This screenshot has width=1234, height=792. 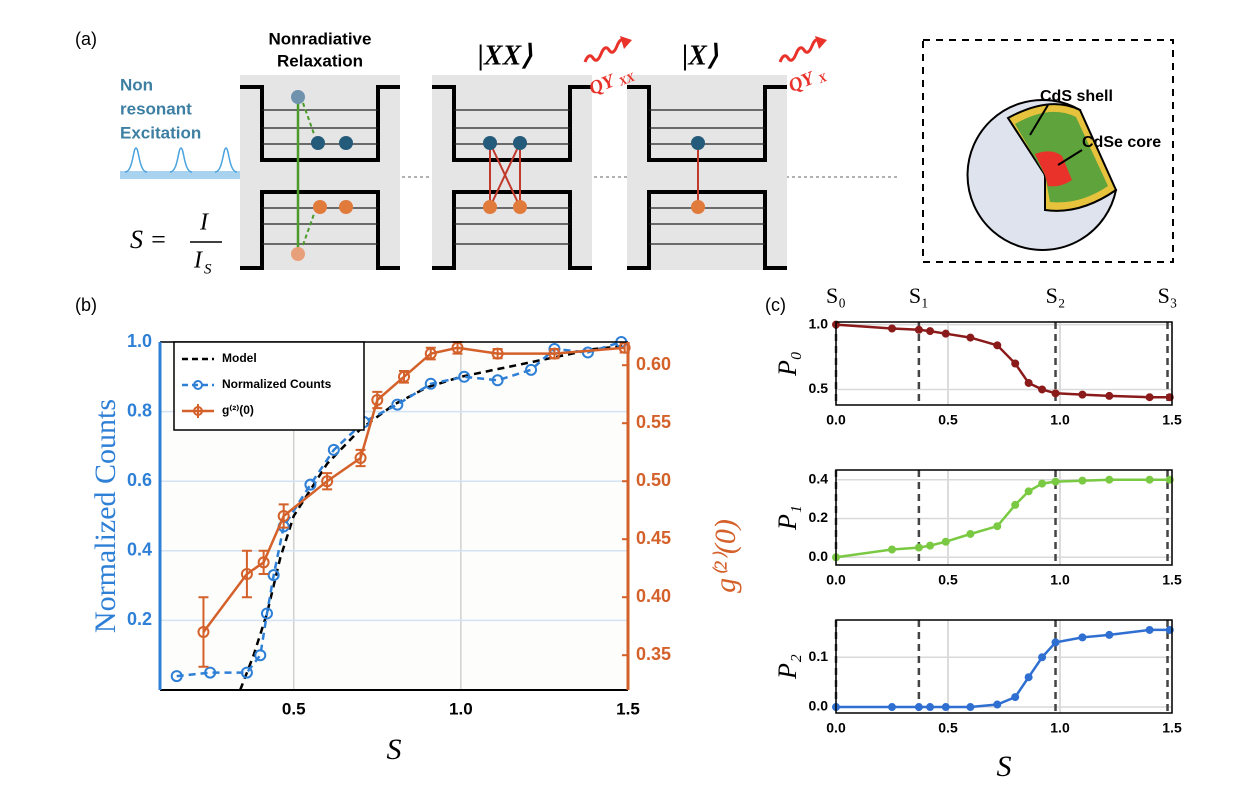 I want to click on y-tick-label: 0.0, so click(x=819, y=556).